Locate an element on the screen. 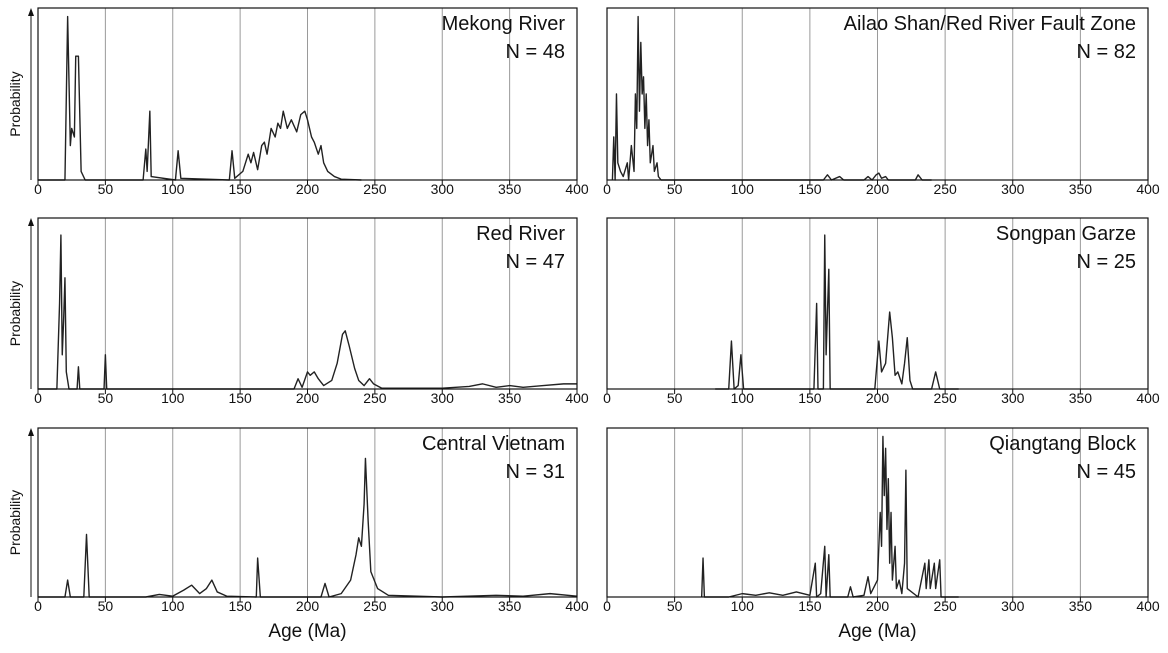  panel-title: Red River is located at coordinates (520, 234).